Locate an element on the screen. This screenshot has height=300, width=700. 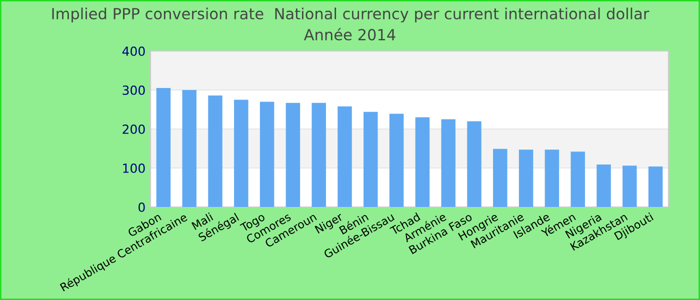
y-tick-label: 200 is located at coordinates (133, 129).